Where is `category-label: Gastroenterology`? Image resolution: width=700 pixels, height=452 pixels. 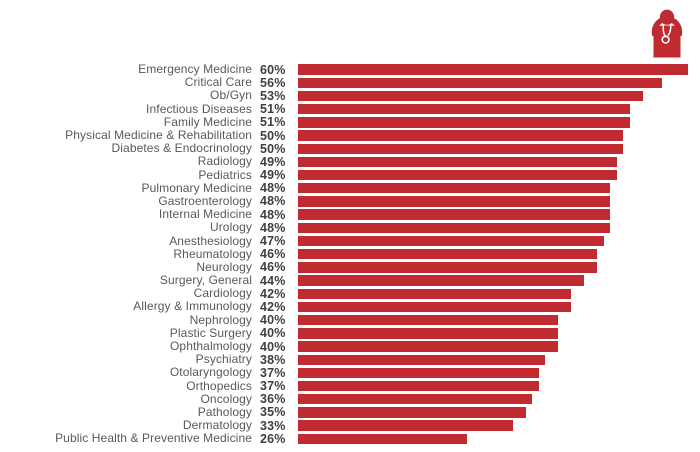 category-label: Gastroenterology is located at coordinates (205, 200).